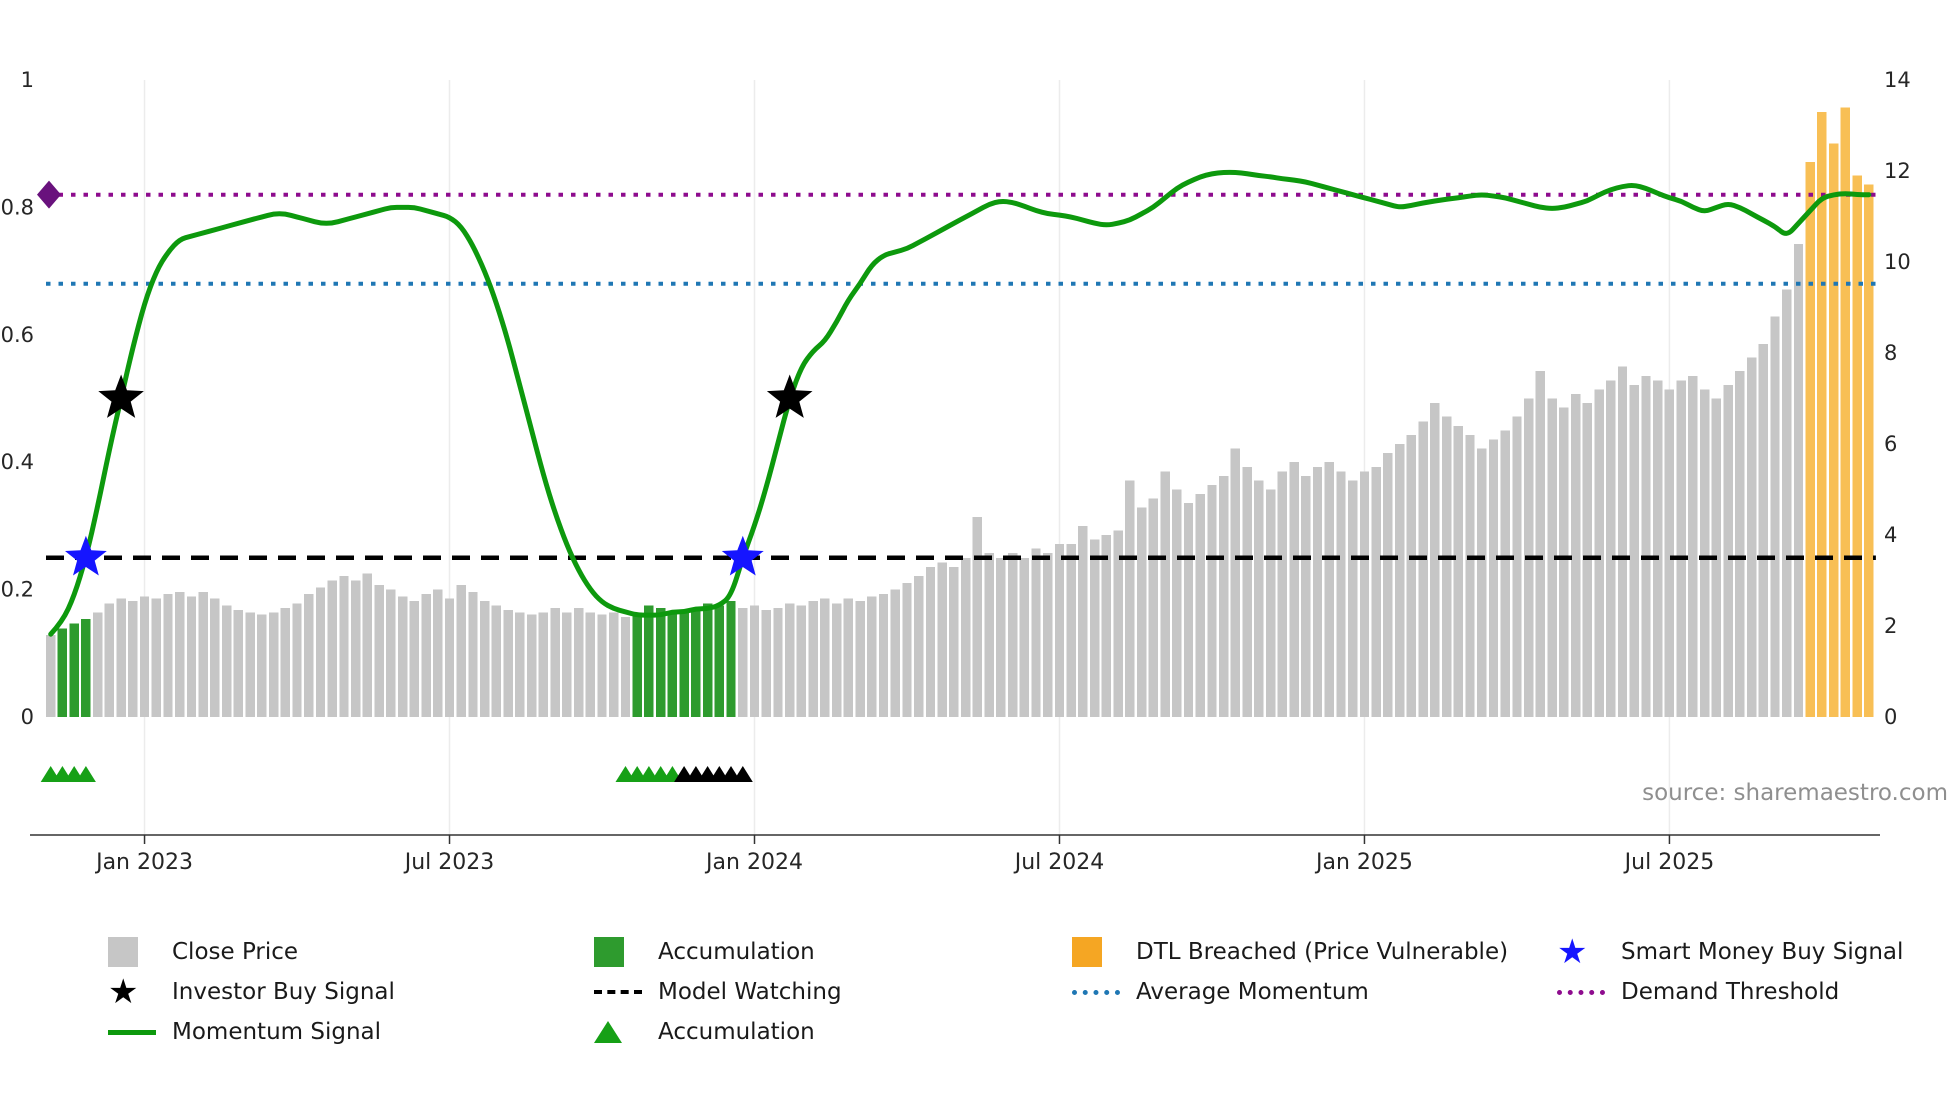 Image resolution: width=1960 pixels, height=1102 pixels. What do you see at coordinates (140, 952) in the screenshot?
I see `close-price-swatch` at bounding box center [140, 952].